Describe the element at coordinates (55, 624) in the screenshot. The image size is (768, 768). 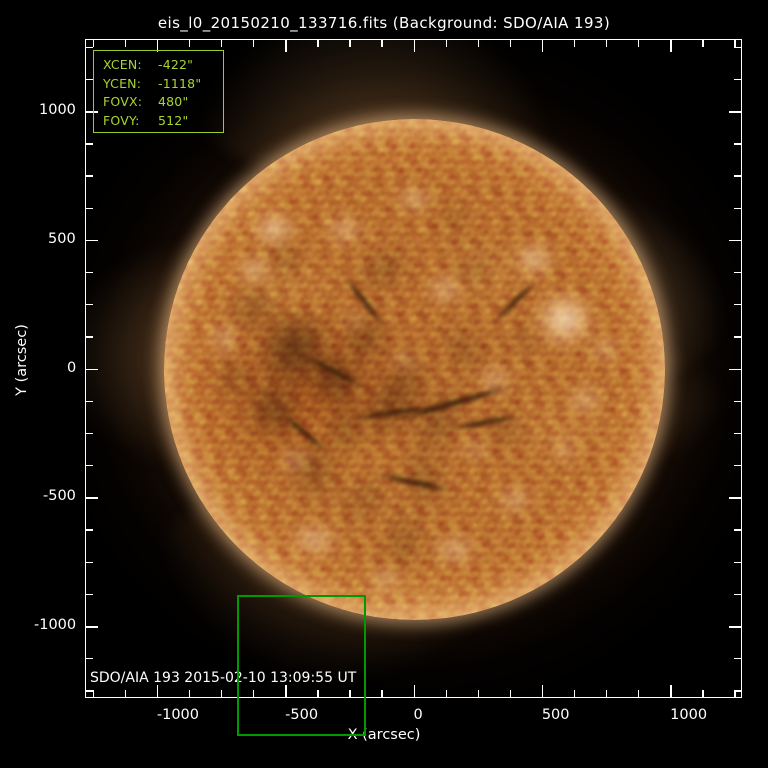
I see `y-tick-label: -1000` at that location.